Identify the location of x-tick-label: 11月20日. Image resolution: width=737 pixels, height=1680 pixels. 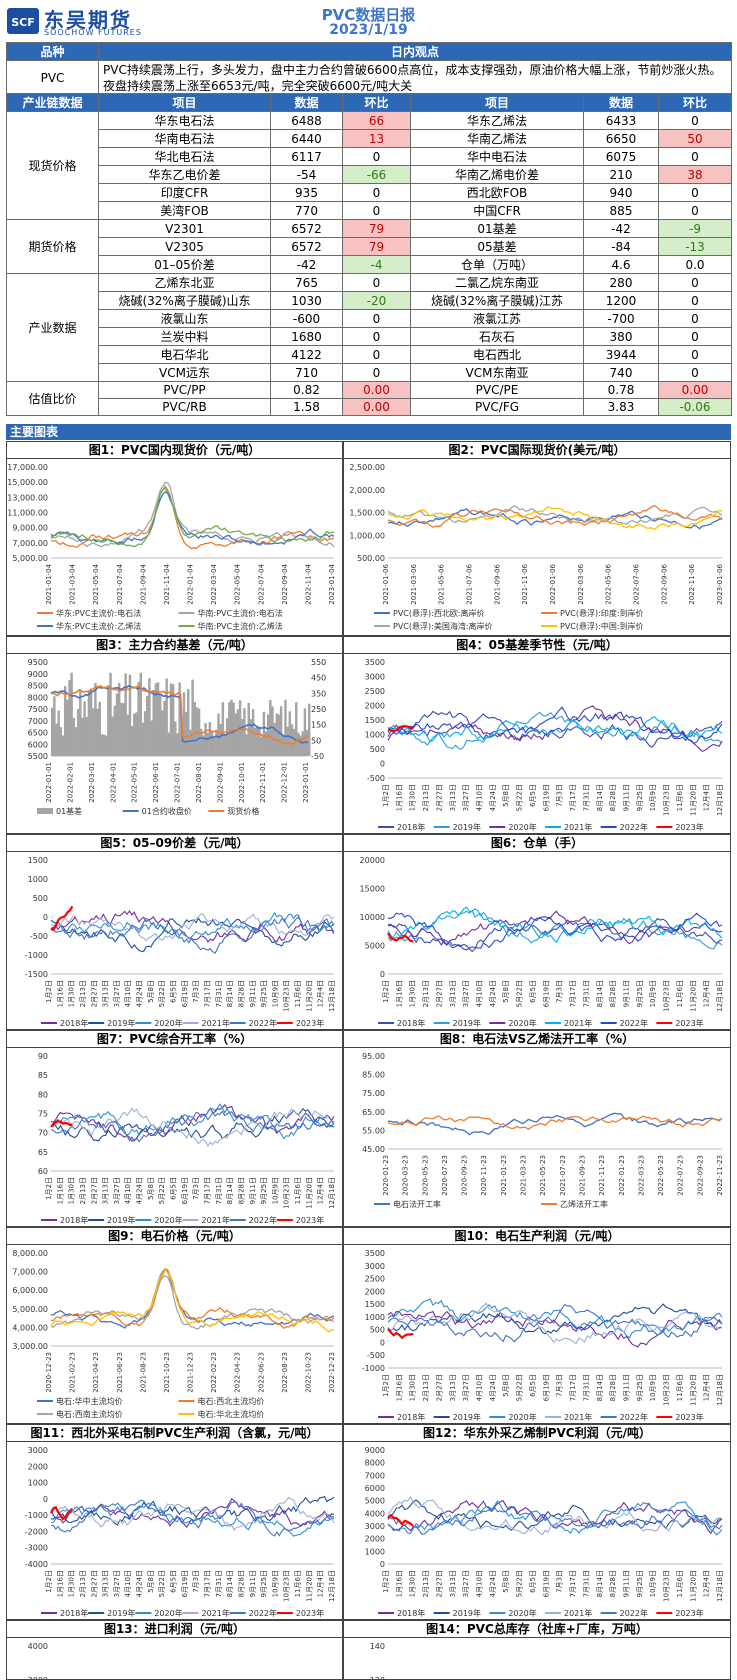
(309, 996).